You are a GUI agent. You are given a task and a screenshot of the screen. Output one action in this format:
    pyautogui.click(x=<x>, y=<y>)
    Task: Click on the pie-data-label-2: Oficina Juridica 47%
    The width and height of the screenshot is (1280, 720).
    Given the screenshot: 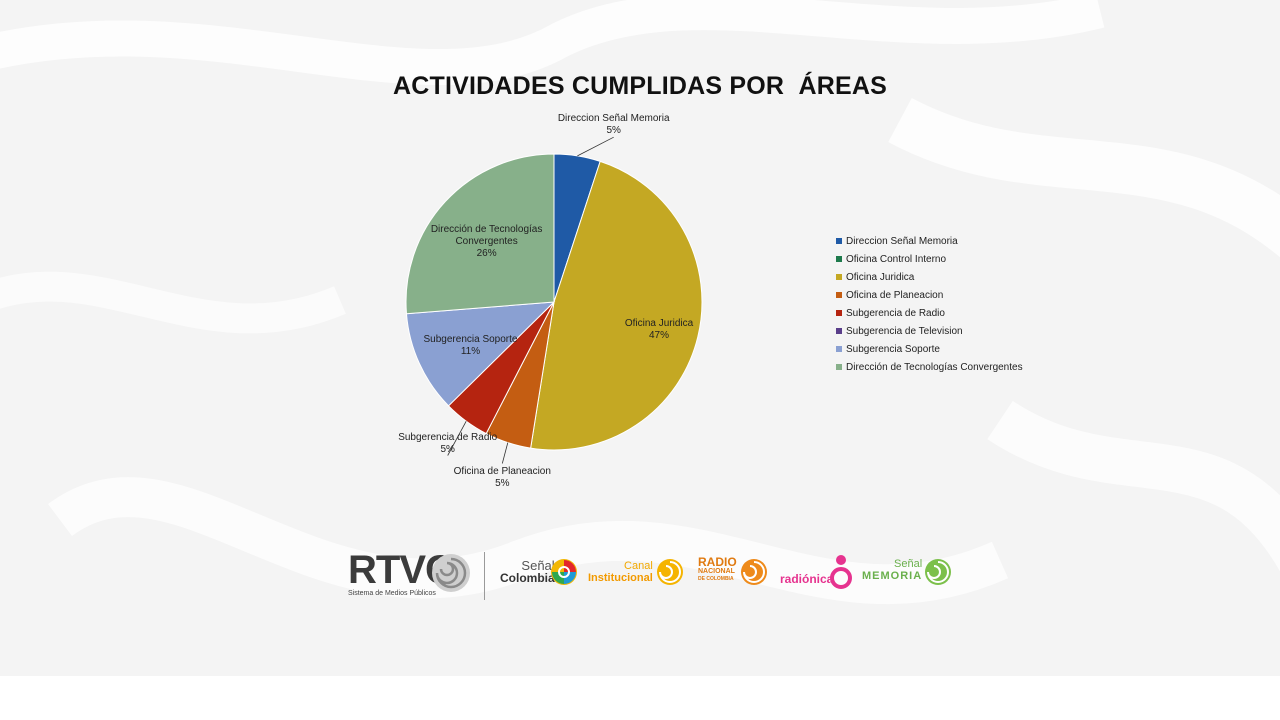 What is the action you would take?
    pyautogui.click(x=659, y=330)
    